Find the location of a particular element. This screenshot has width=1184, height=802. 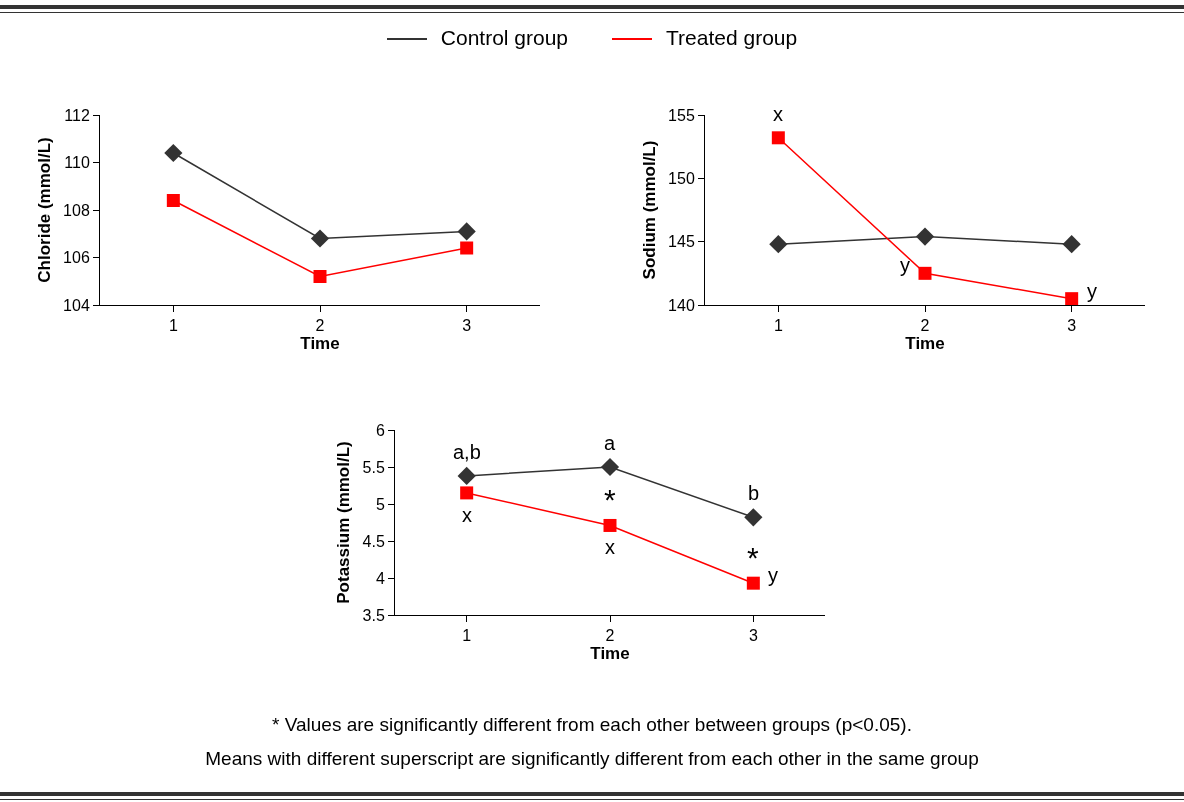

y-tick-label: 5 is located at coordinates (380, 504).